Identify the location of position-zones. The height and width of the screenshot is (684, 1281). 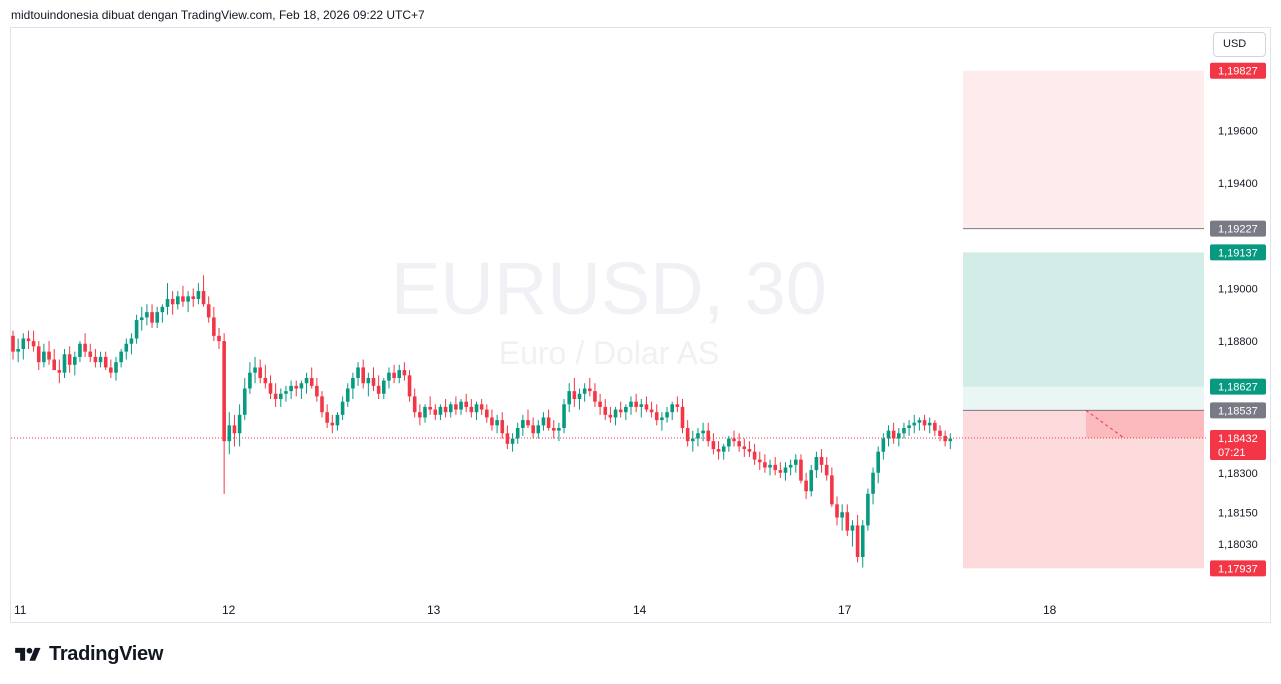
(1083, 319).